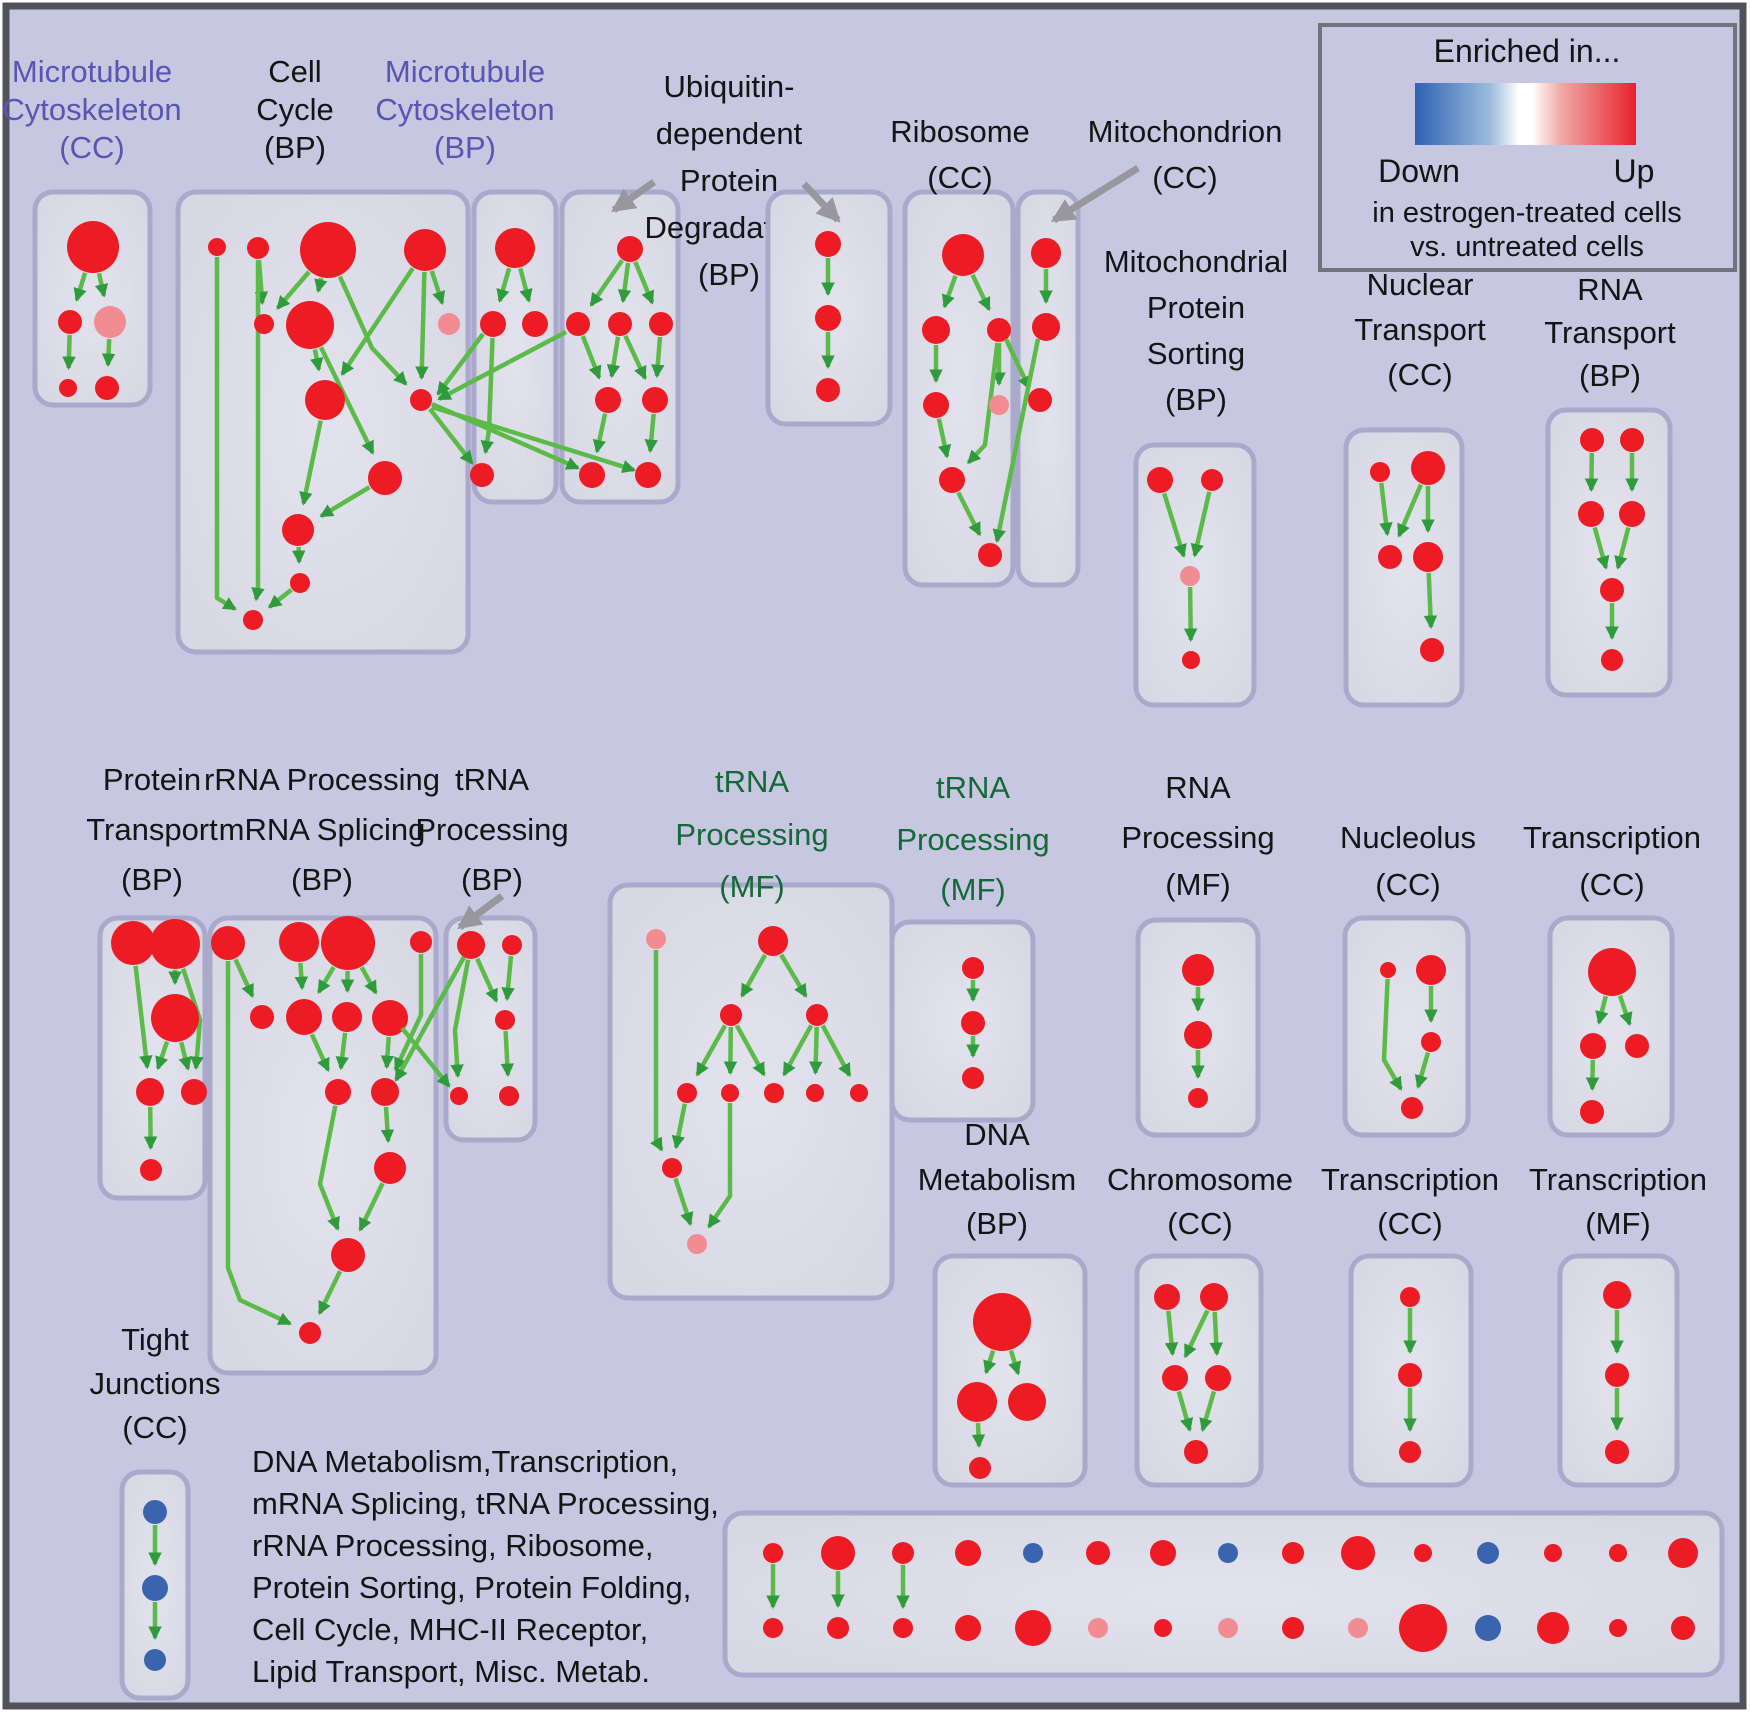 This screenshot has height=1715, width=1750. What do you see at coordinates (1196, 476) in the screenshot?
I see `cluster-mitochondrial-protein-sorting-bp: Mitochondrial Protein Sorting (BP)` at bounding box center [1196, 476].